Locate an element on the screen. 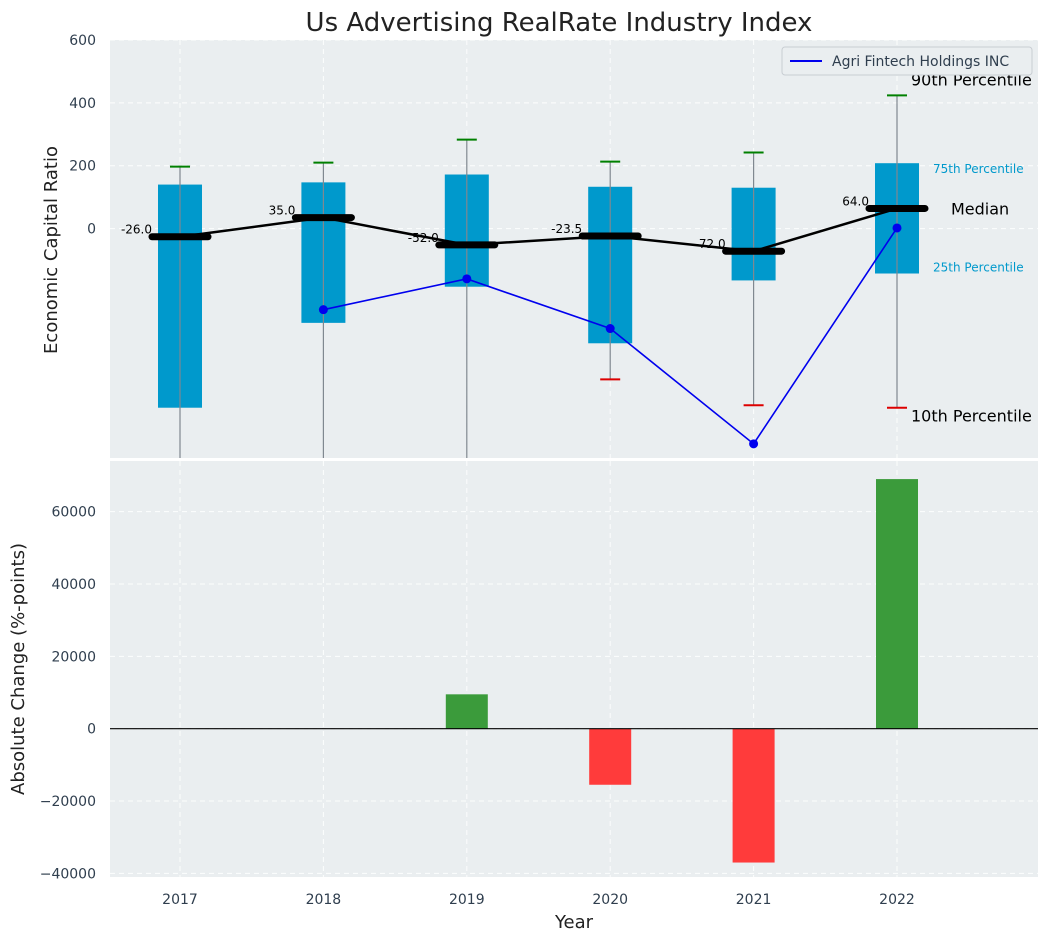 The image size is (1048, 942). x-tick-label: 2017 is located at coordinates (180, 900).